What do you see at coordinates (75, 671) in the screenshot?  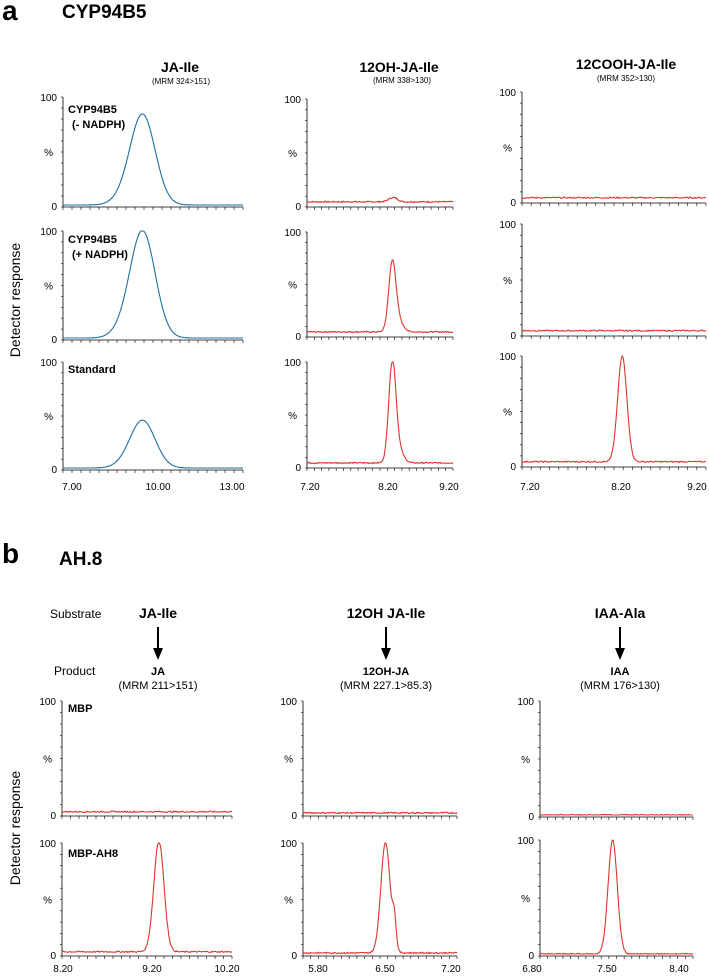 I see `product-label: Product` at bounding box center [75, 671].